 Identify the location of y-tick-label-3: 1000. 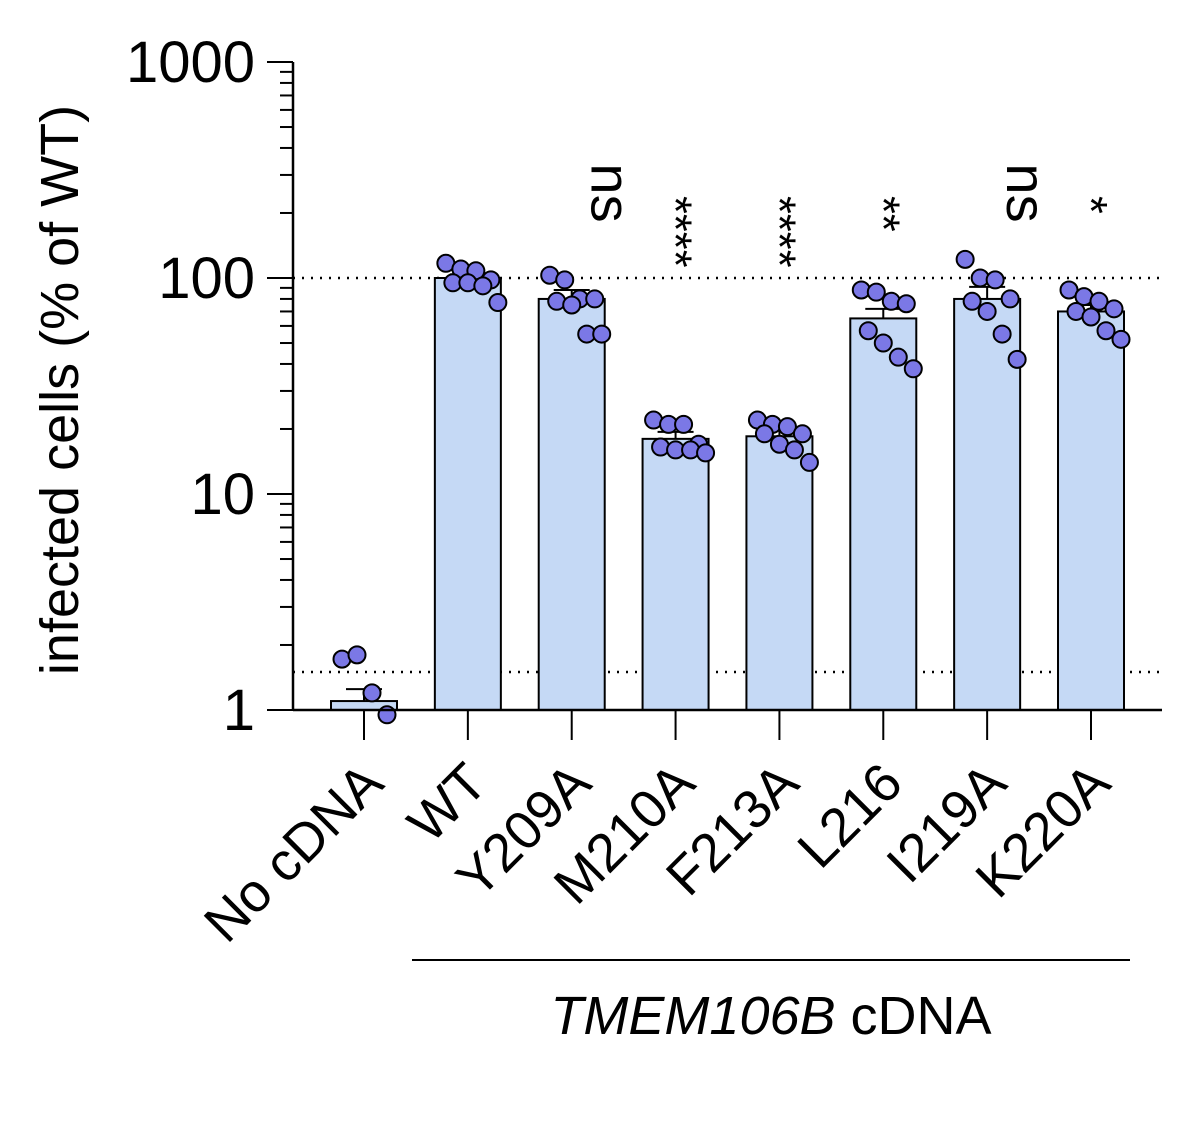
(190, 62).